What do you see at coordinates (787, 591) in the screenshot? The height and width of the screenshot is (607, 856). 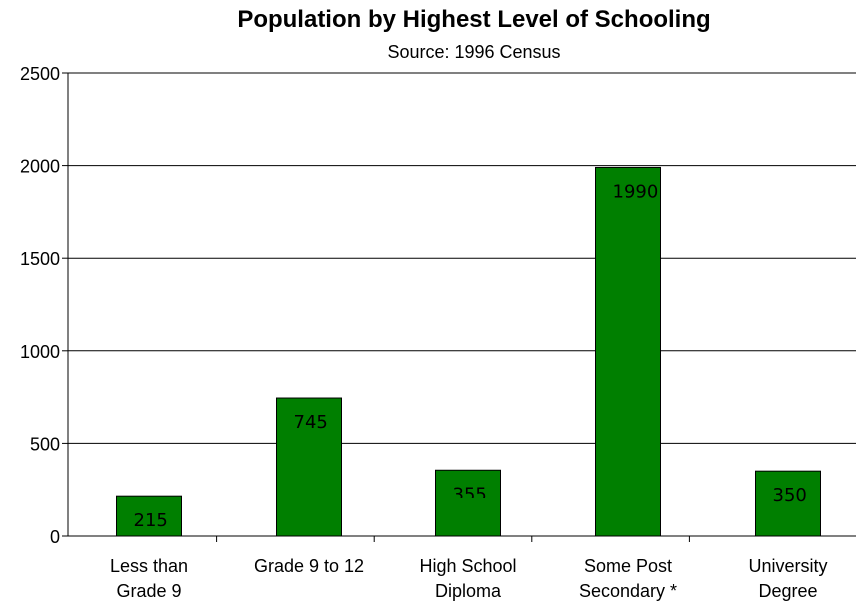 I see `category-label: Degree` at bounding box center [787, 591].